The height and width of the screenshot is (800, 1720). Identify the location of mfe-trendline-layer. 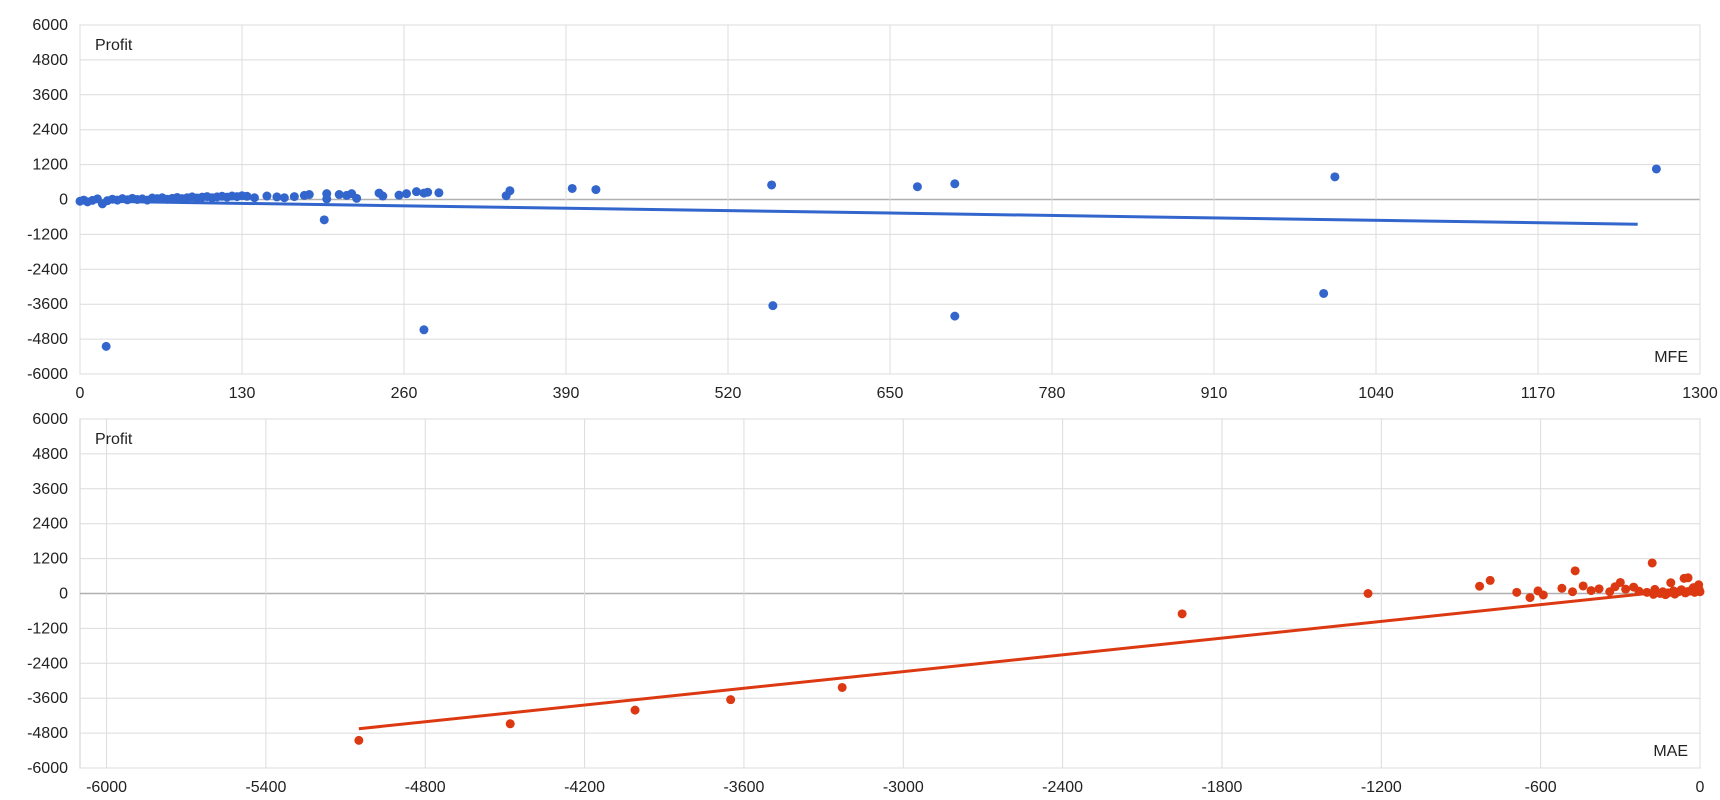
(858, 212).